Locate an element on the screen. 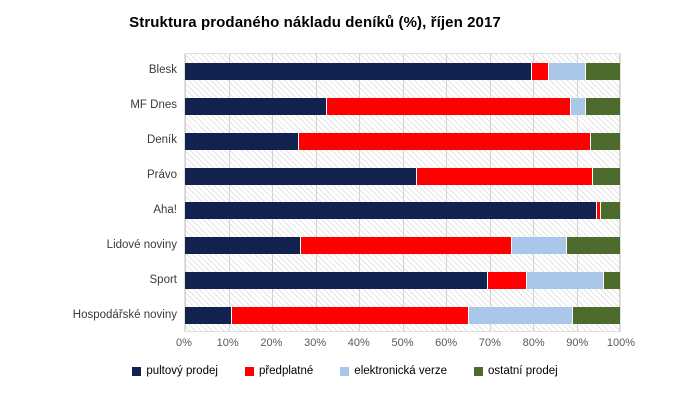 This screenshot has height=412, width=700. legend-item: elektronická verze is located at coordinates (393, 371).